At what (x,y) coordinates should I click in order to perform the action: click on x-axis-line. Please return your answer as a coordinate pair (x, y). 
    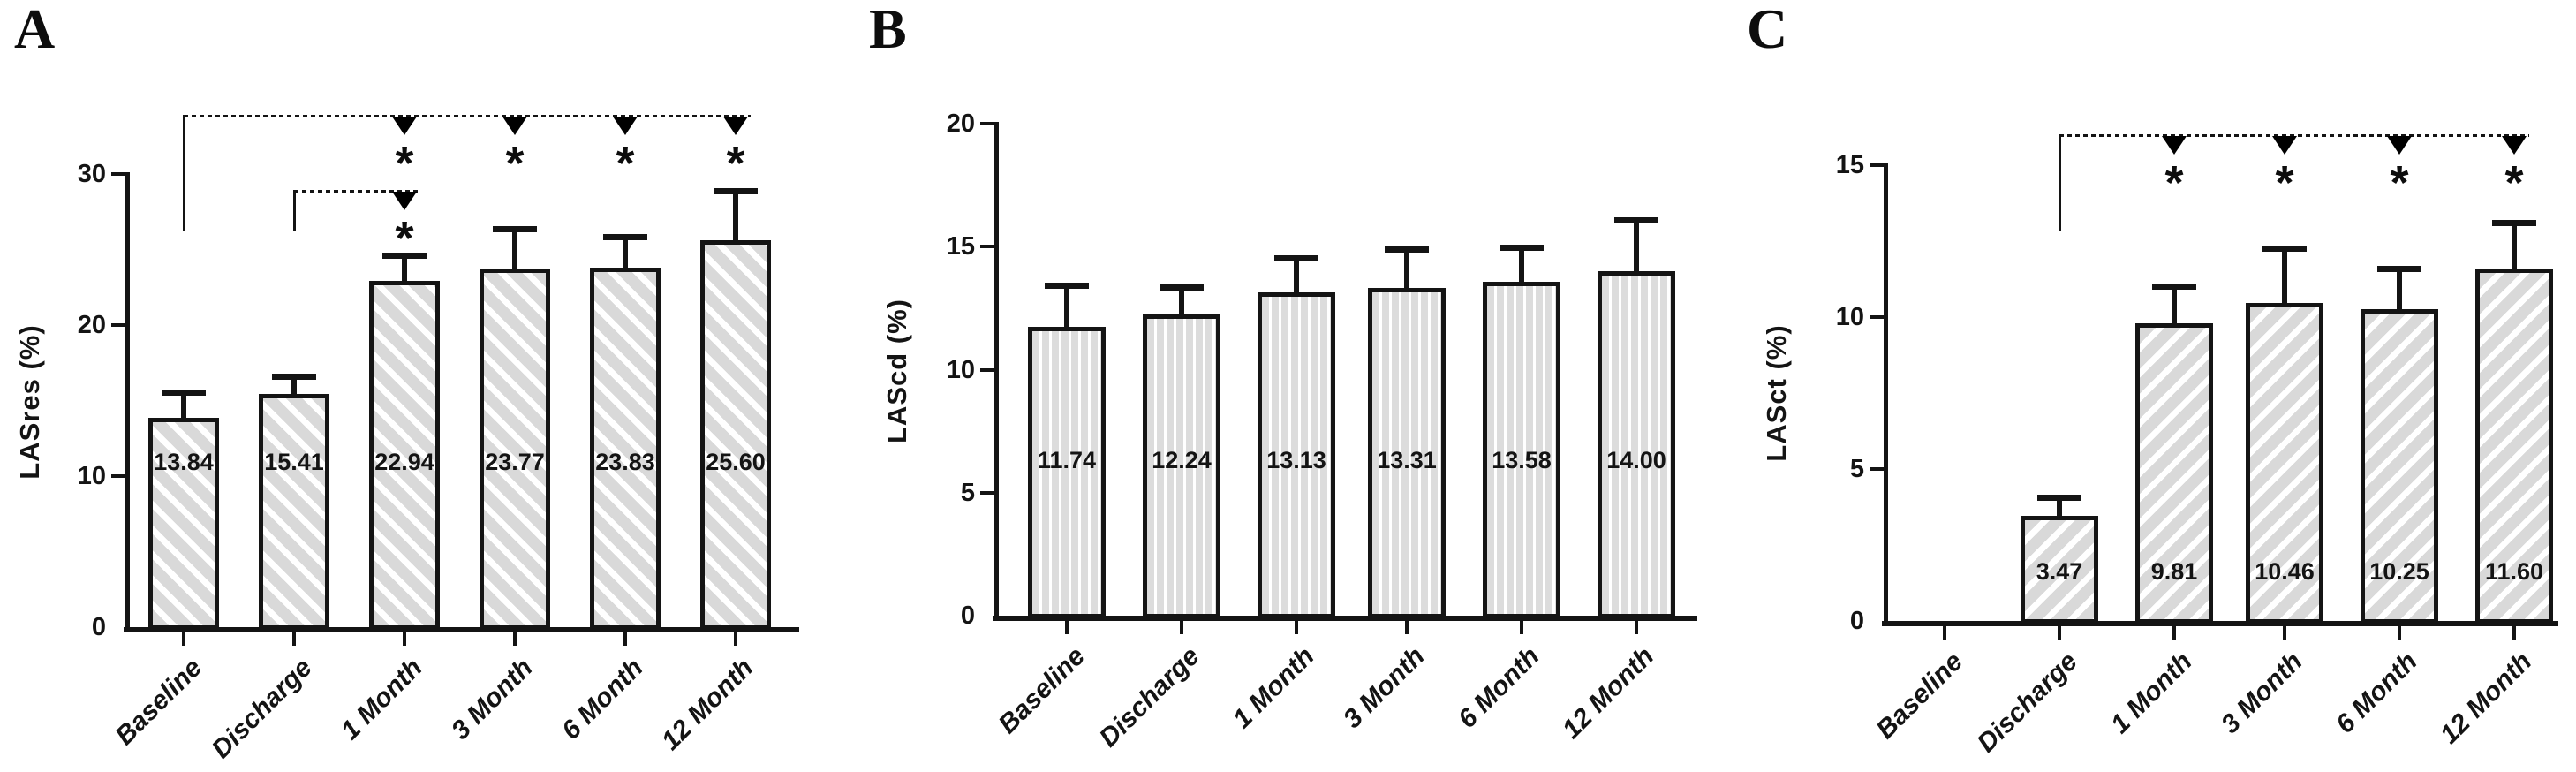
    Looking at the image, I should click on (2220, 623).